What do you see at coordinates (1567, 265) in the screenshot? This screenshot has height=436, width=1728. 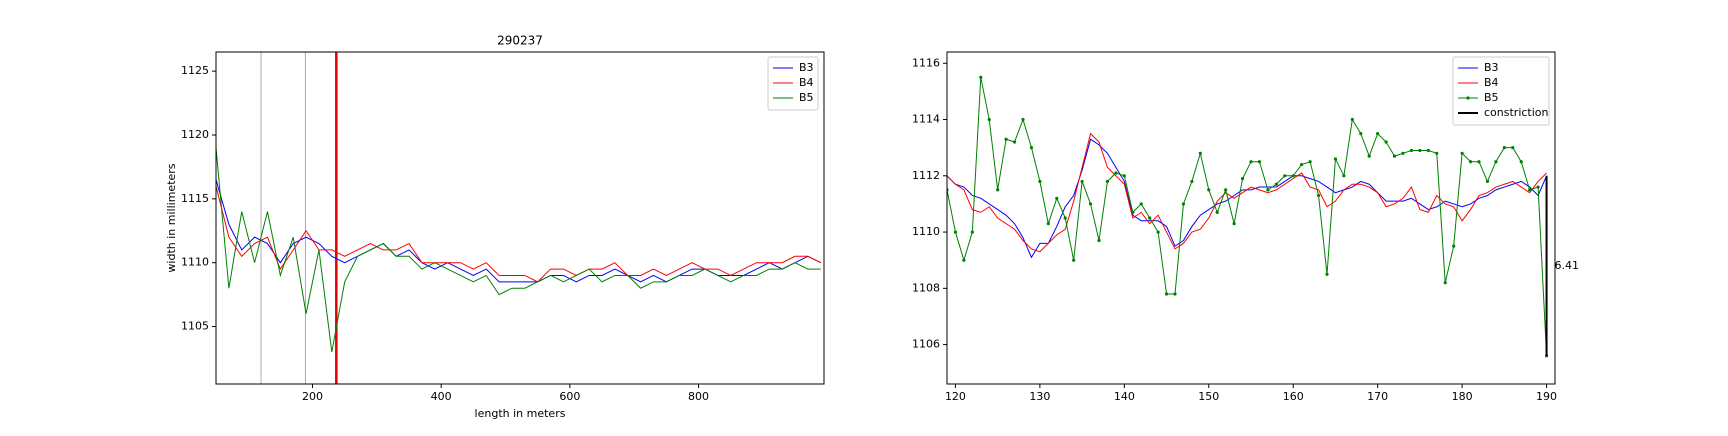 I see `annotation: 6.41` at bounding box center [1567, 265].